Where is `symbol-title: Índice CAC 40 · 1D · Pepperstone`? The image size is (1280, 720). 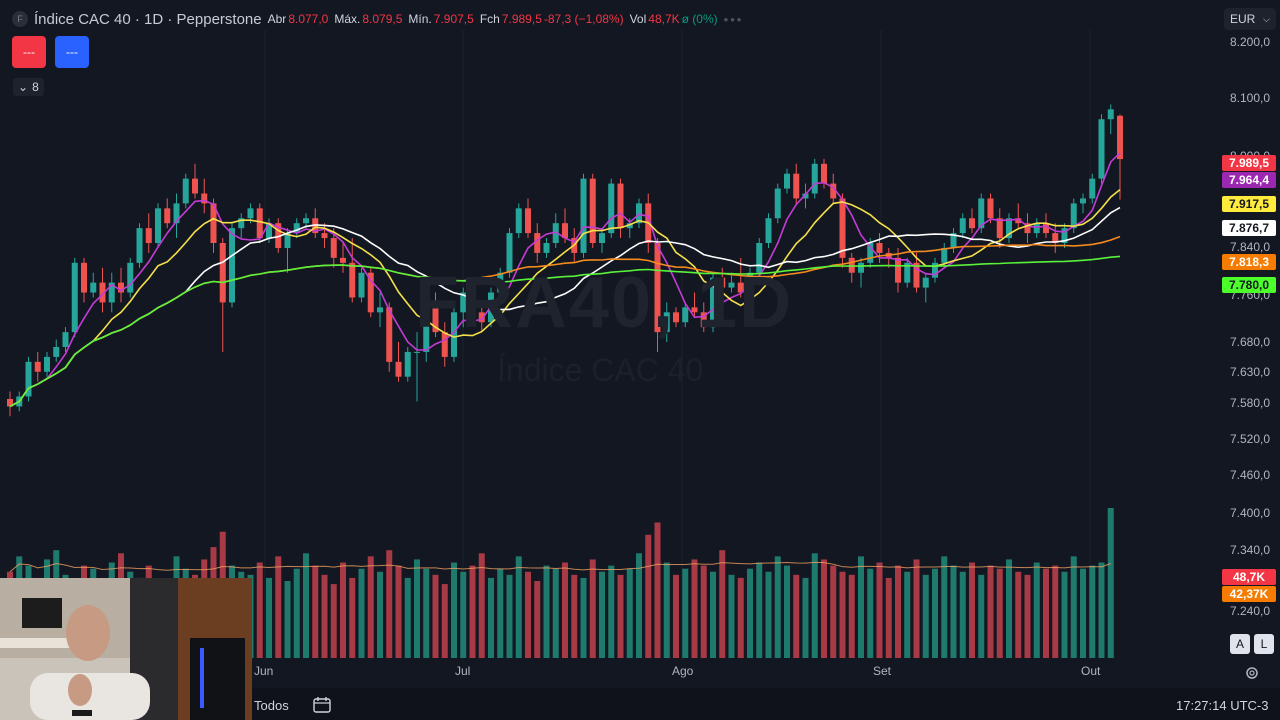
symbol-title: Índice CAC 40 · 1D · Pepperstone is located at coordinates (148, 19).